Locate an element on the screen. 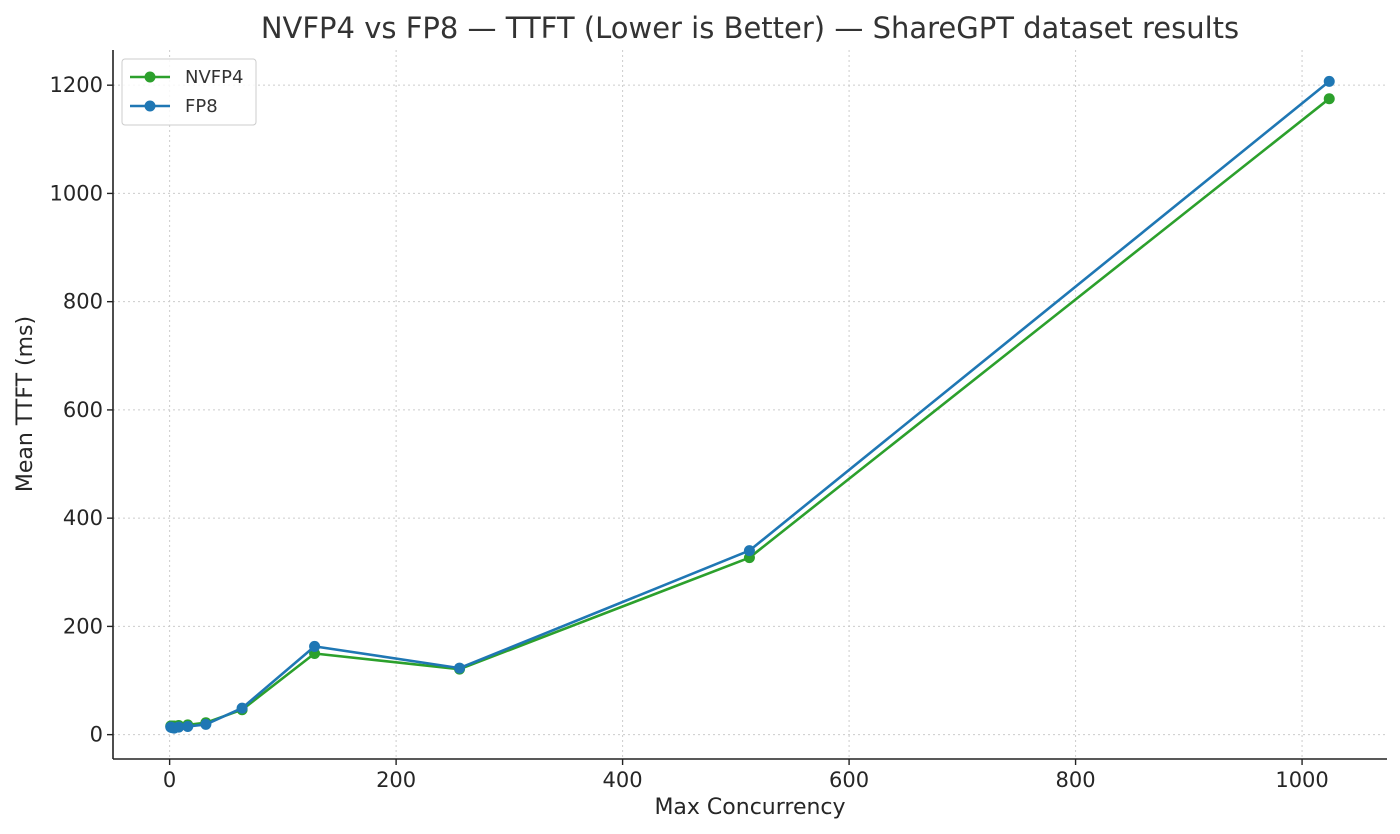 The height and width of the screenshot is (834, 1400). x-tick-label: 200 is located at coordinates (396, 780).